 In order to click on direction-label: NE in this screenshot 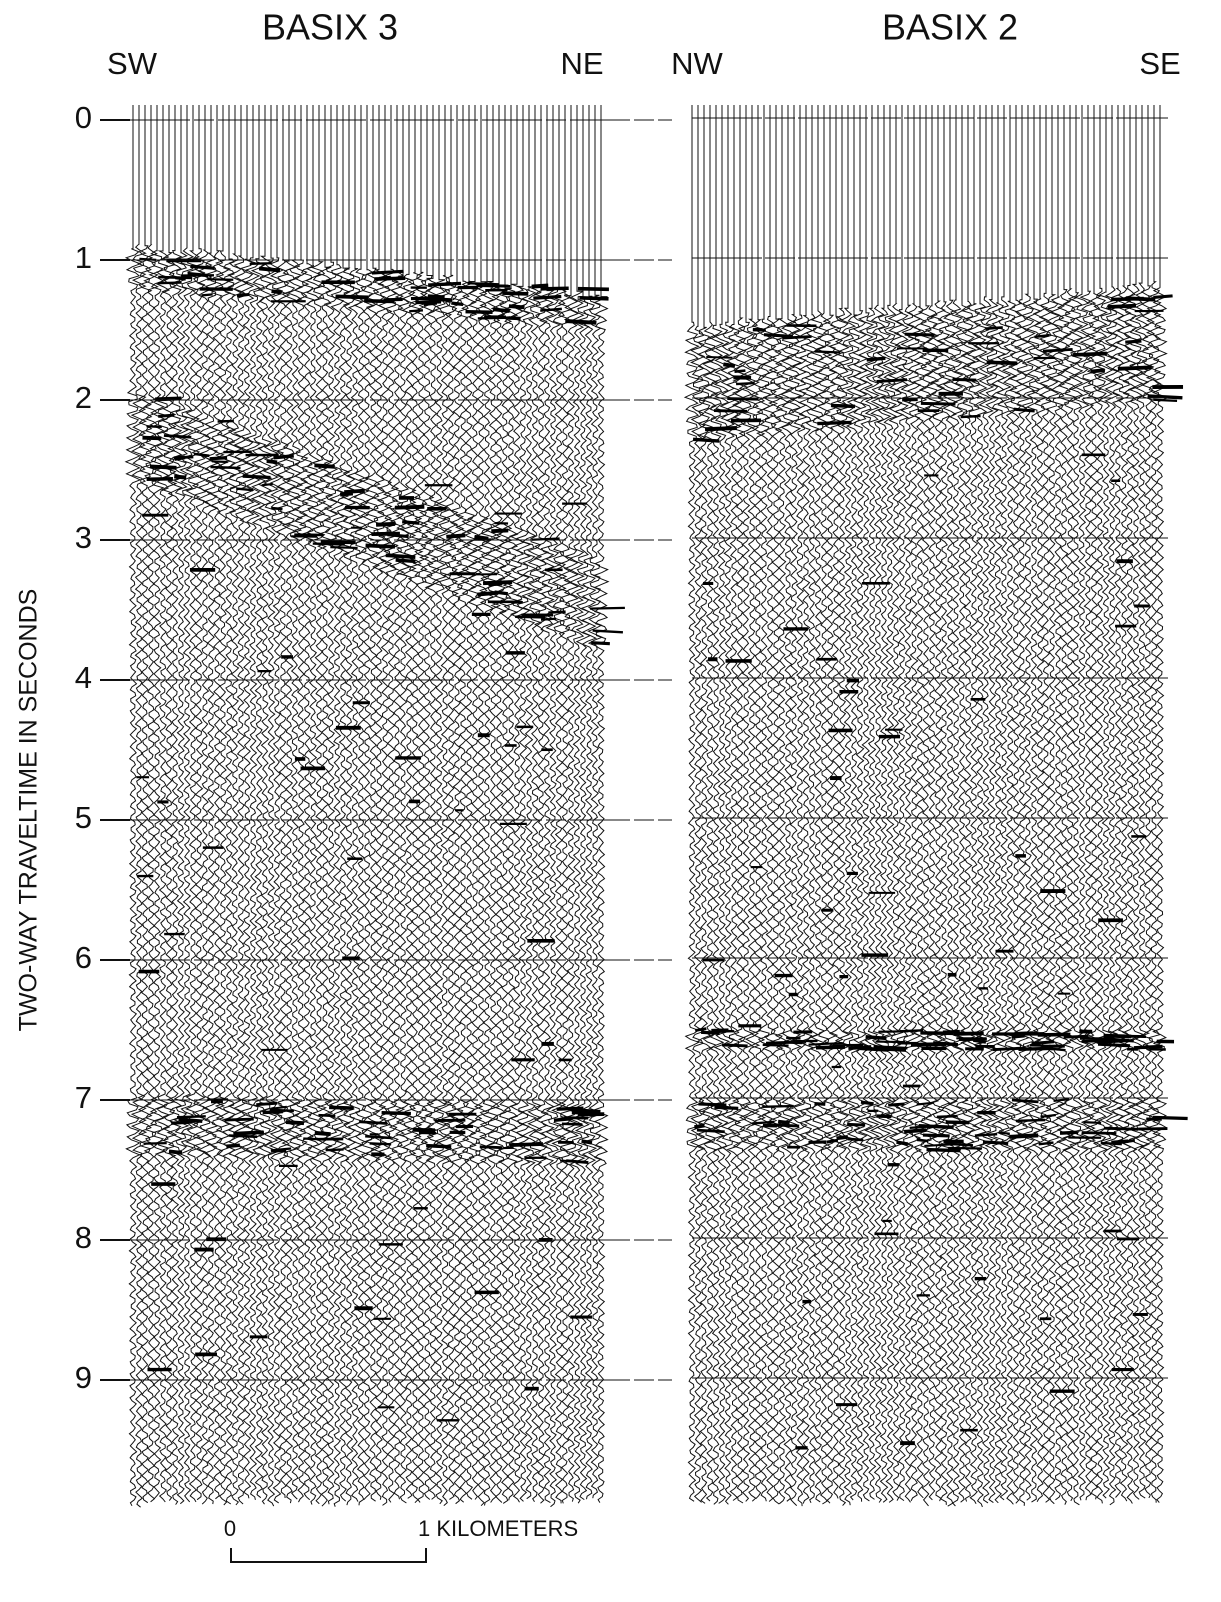, I will do `click(581, 63)`.